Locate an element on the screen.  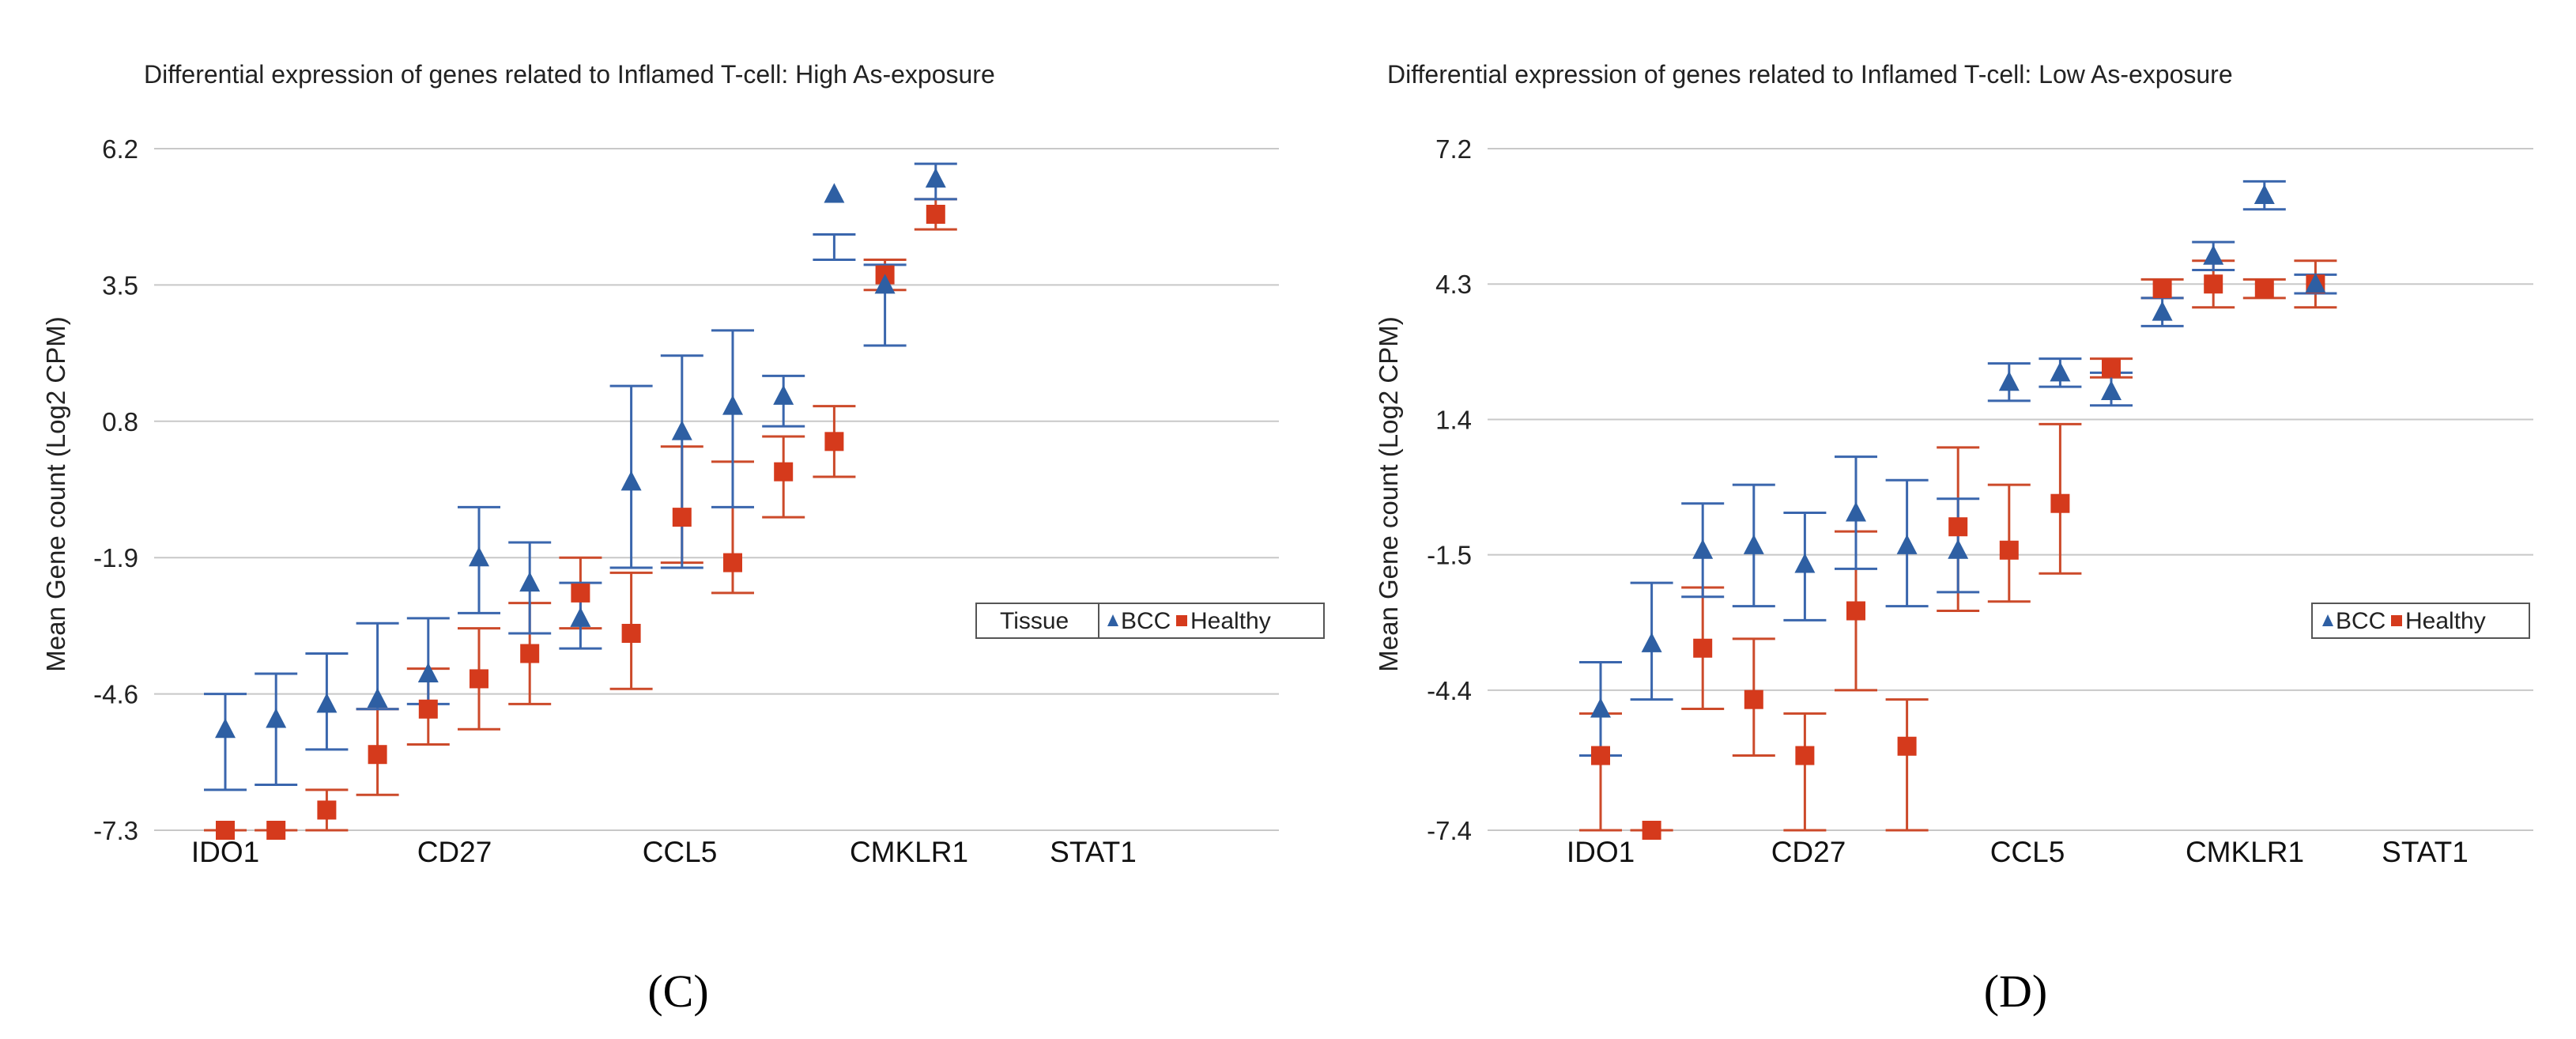
panel-label: (D) is located at coordinates (2016, 991).